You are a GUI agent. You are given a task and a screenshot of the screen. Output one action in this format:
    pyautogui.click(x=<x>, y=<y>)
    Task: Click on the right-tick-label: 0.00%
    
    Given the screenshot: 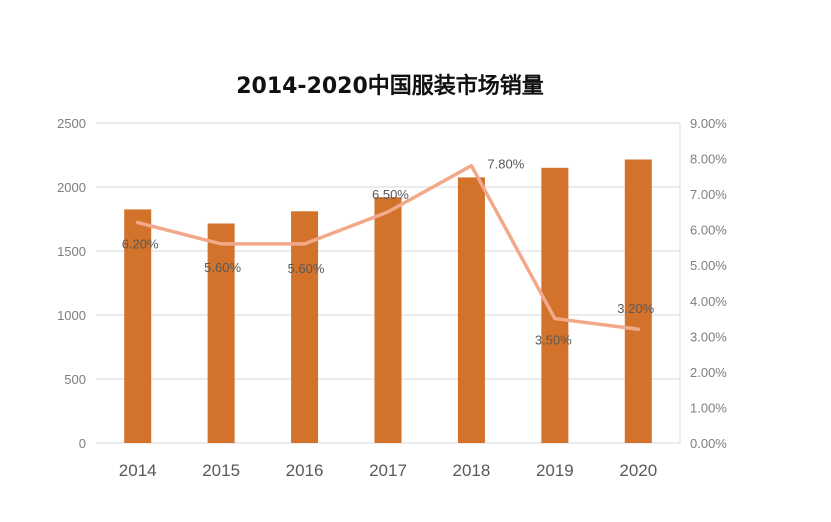 What is the action you would take?
    pyautogui.click(x=708, y=443)
    